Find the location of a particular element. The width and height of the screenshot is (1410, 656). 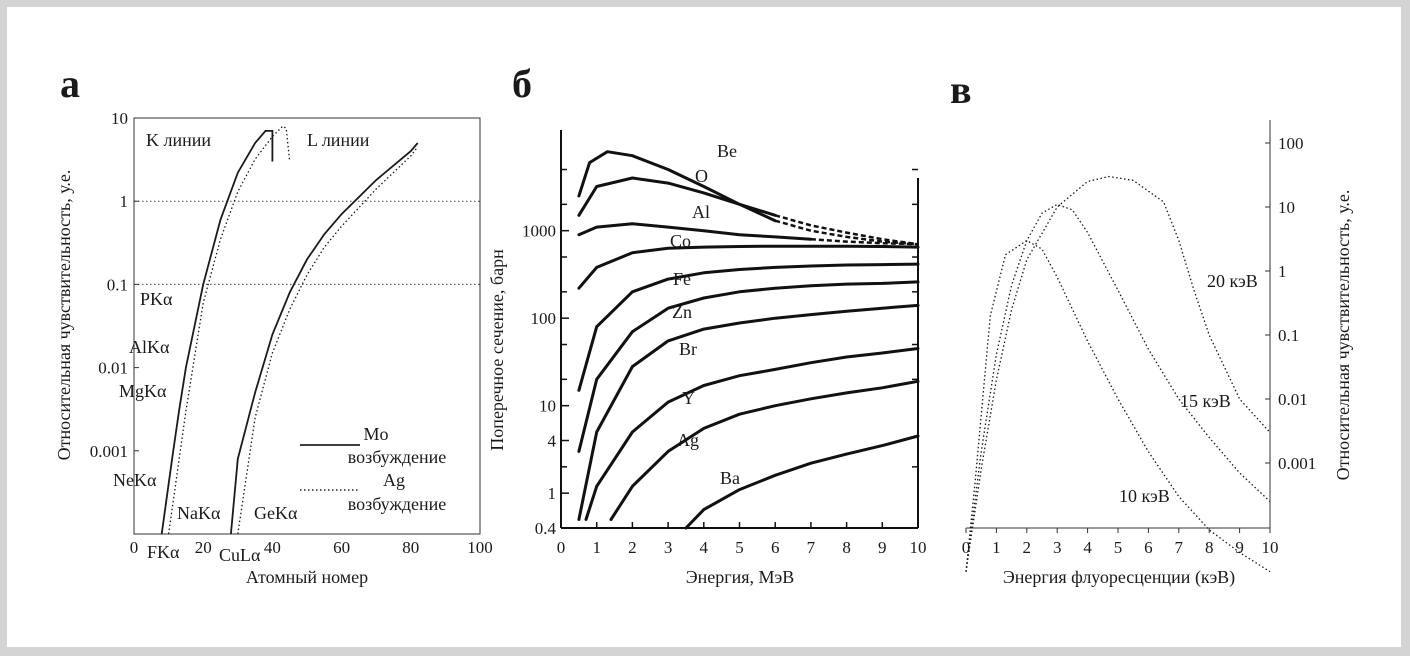

curve-label-20kev: 20 кэВ is located at coordinates (1232, 281).